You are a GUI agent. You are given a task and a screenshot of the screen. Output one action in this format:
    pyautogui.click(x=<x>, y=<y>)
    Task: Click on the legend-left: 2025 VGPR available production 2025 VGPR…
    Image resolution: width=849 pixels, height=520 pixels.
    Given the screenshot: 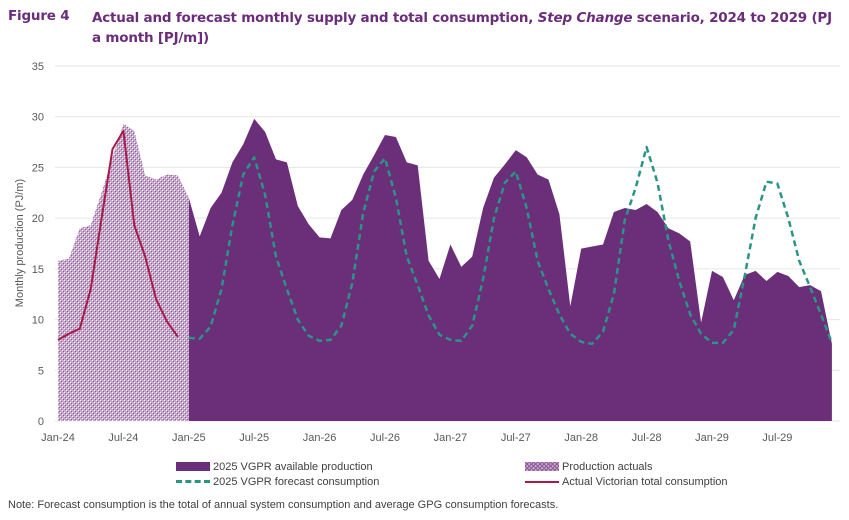 What is the action you would take?
    pyautogui.click(x=277, y=474)
    